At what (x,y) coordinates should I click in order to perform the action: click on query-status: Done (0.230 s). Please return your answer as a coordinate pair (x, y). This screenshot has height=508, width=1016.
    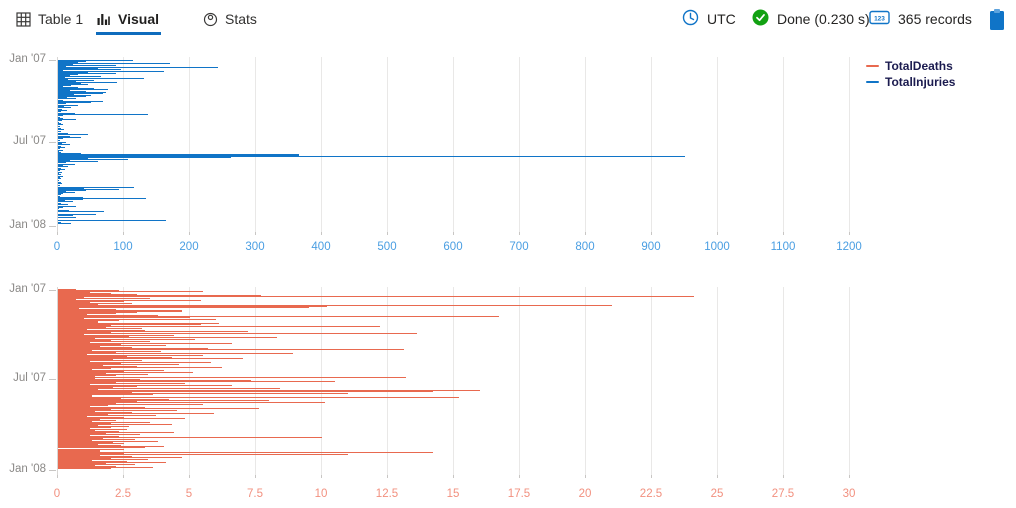
    Looking at the image, I should click on (811, 19).